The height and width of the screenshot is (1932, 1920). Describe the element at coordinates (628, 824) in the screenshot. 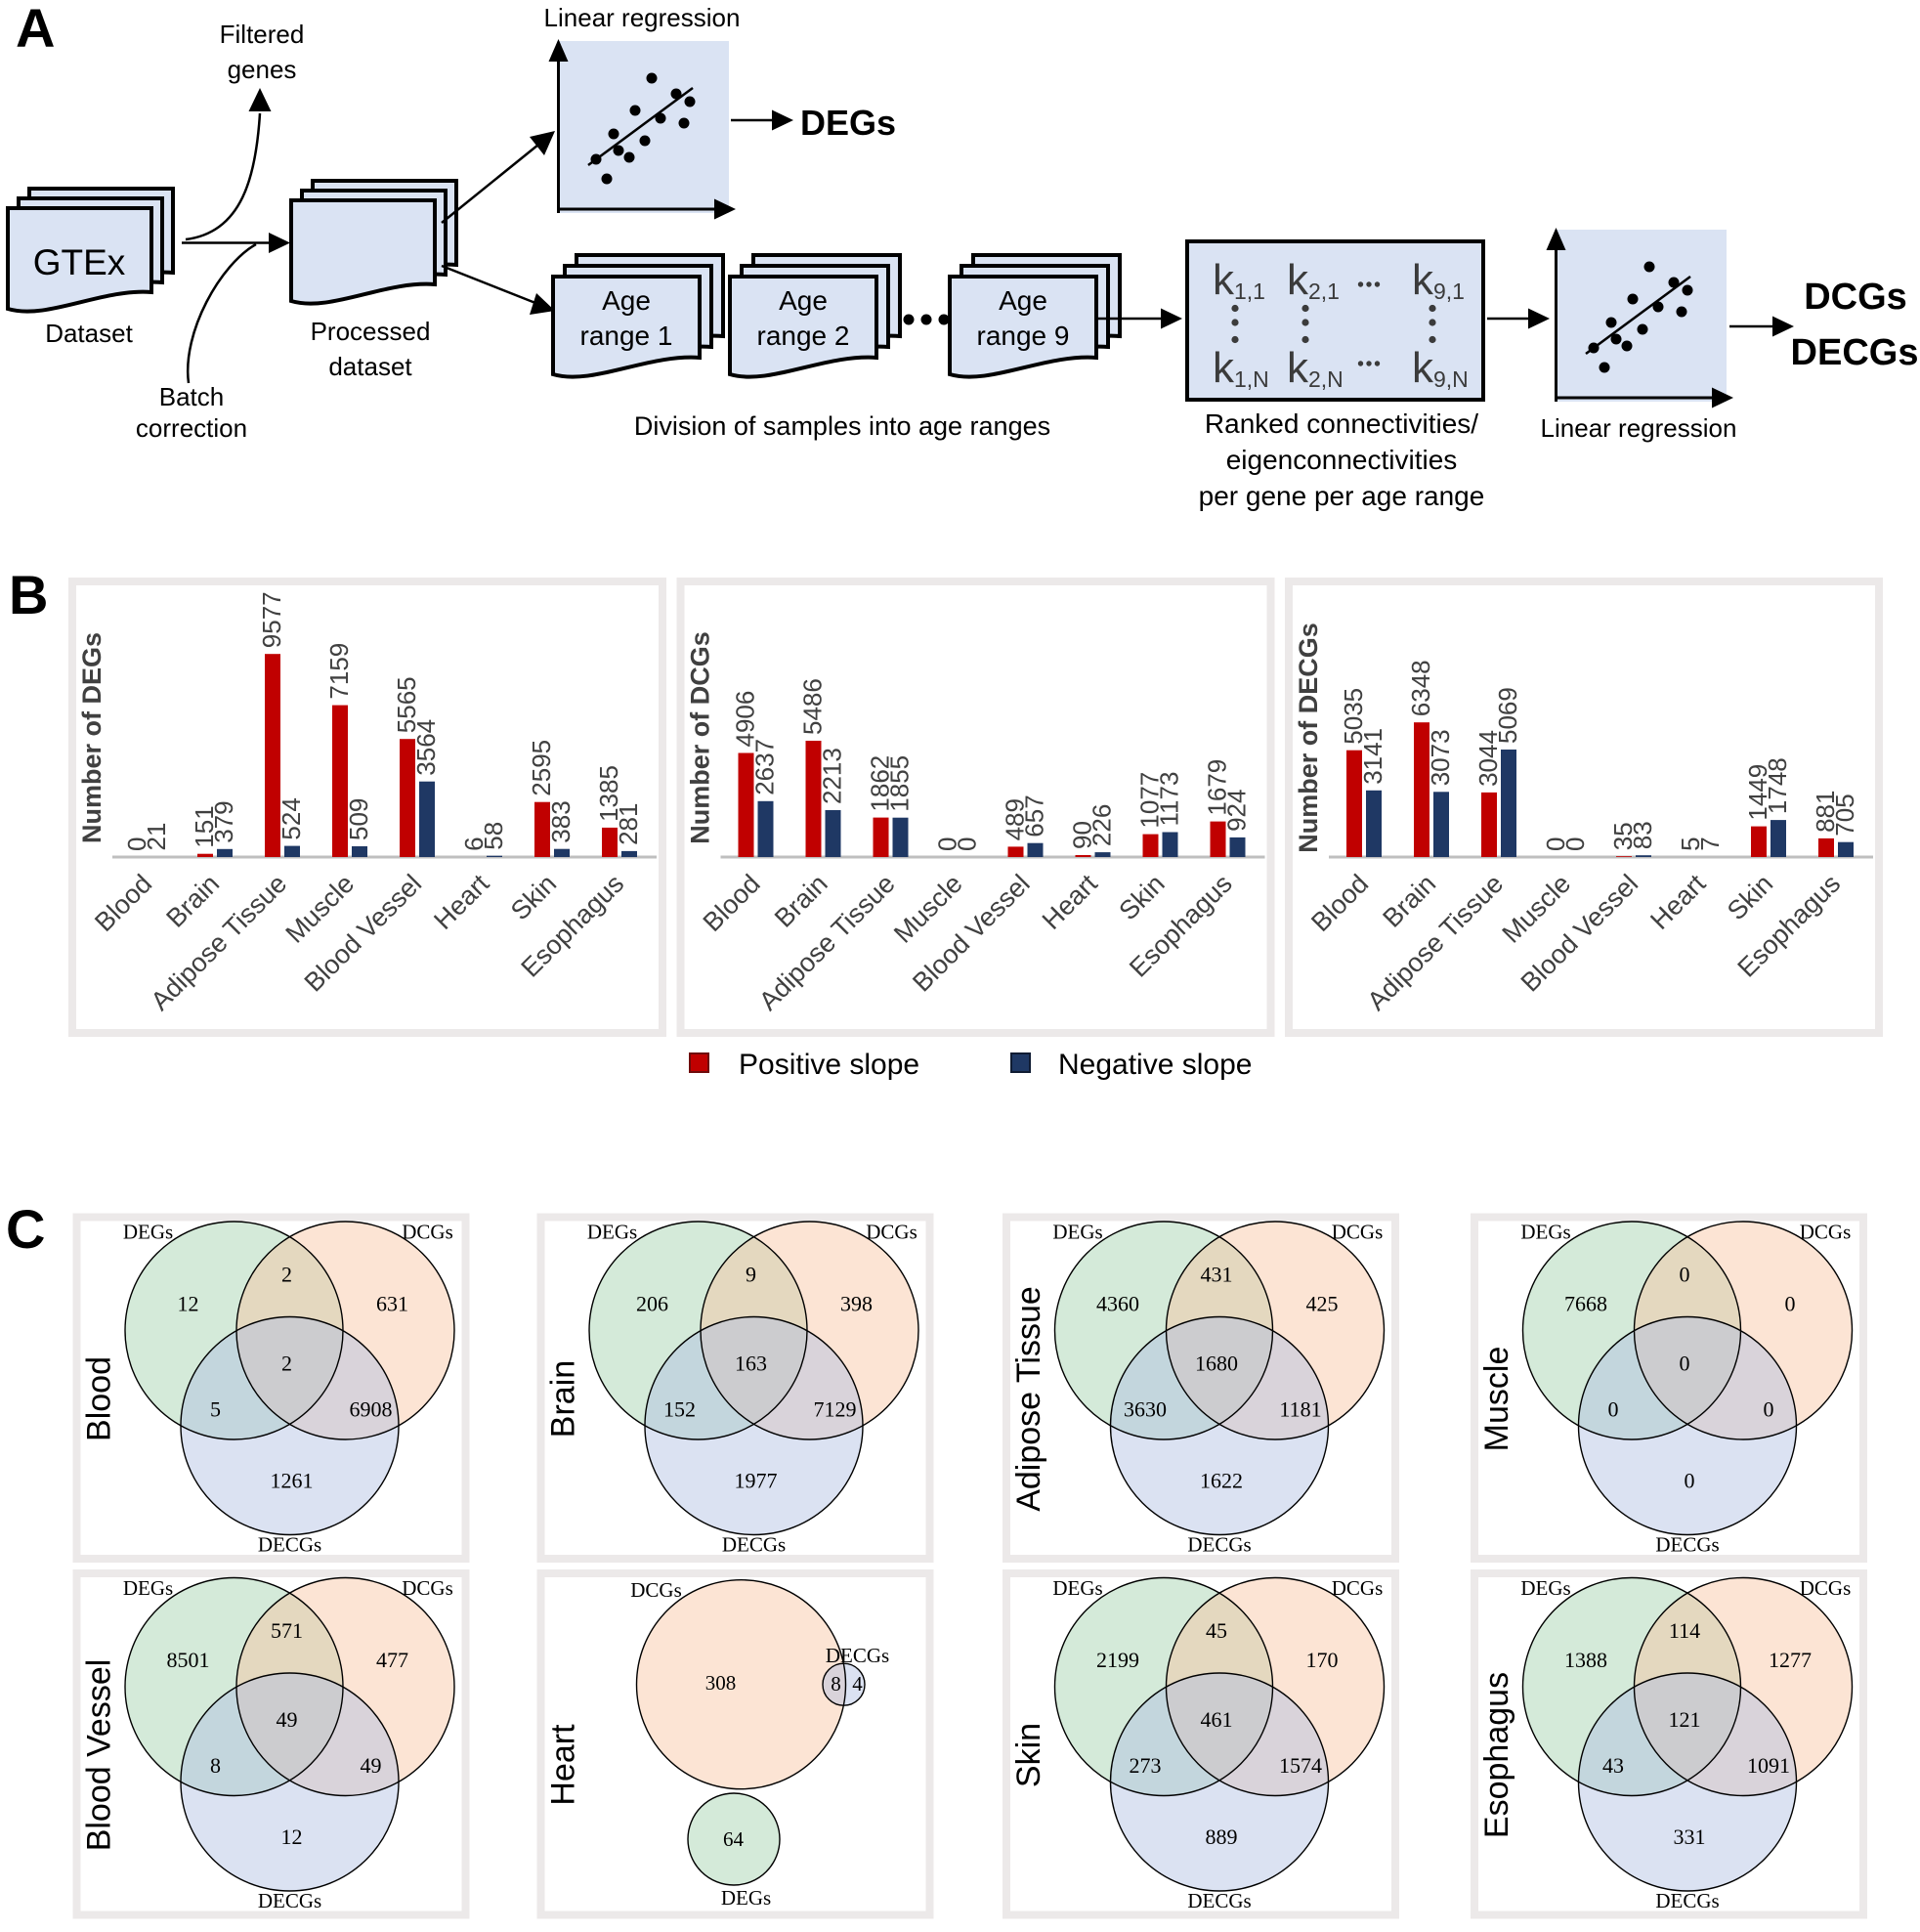

I see `svg-text: 281` at that location.